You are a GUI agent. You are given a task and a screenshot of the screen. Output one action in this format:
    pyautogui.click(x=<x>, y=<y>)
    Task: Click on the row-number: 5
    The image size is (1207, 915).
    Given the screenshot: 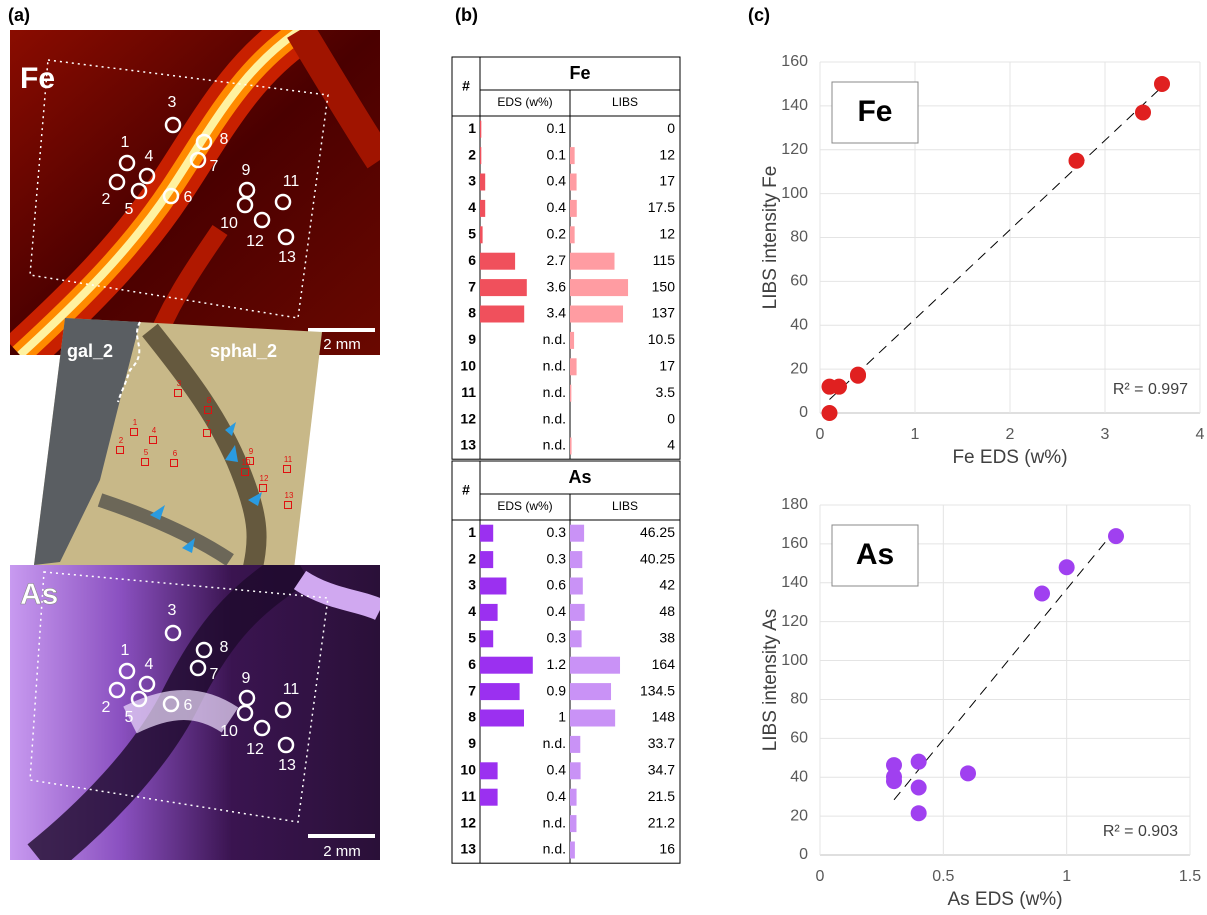 What is the action you would take?
    pyautogui.click(x=472, y=638)
    